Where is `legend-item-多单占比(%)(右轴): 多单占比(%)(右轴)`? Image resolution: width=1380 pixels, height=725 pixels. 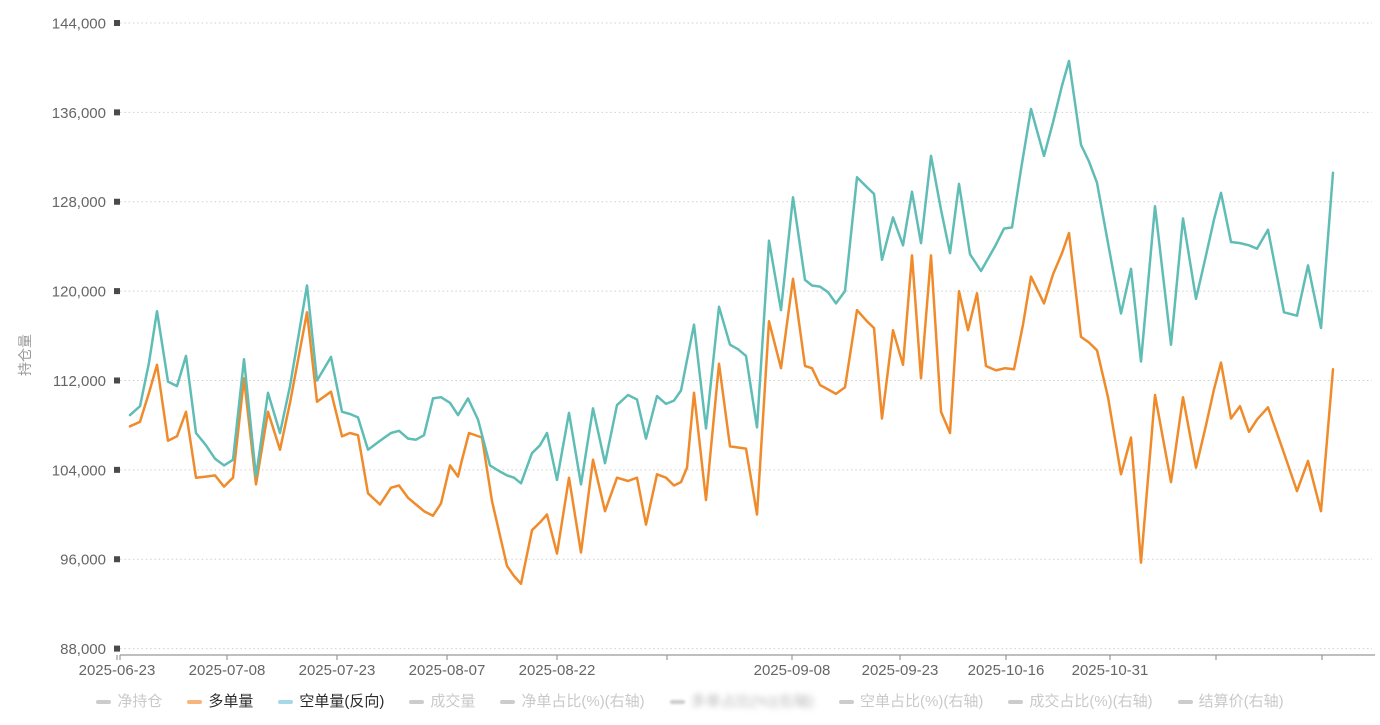 legend-item-多单占比(%)(右轴): 多单占比(%)(右轴) is located at coordinates (742, 702).